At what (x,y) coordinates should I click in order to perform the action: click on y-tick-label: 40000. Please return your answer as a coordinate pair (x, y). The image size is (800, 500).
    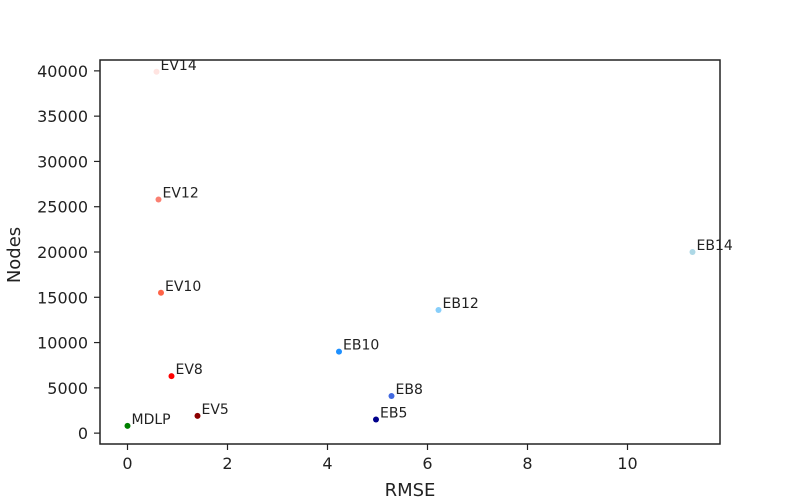
    Looking at the image, I should click on (62, 71).